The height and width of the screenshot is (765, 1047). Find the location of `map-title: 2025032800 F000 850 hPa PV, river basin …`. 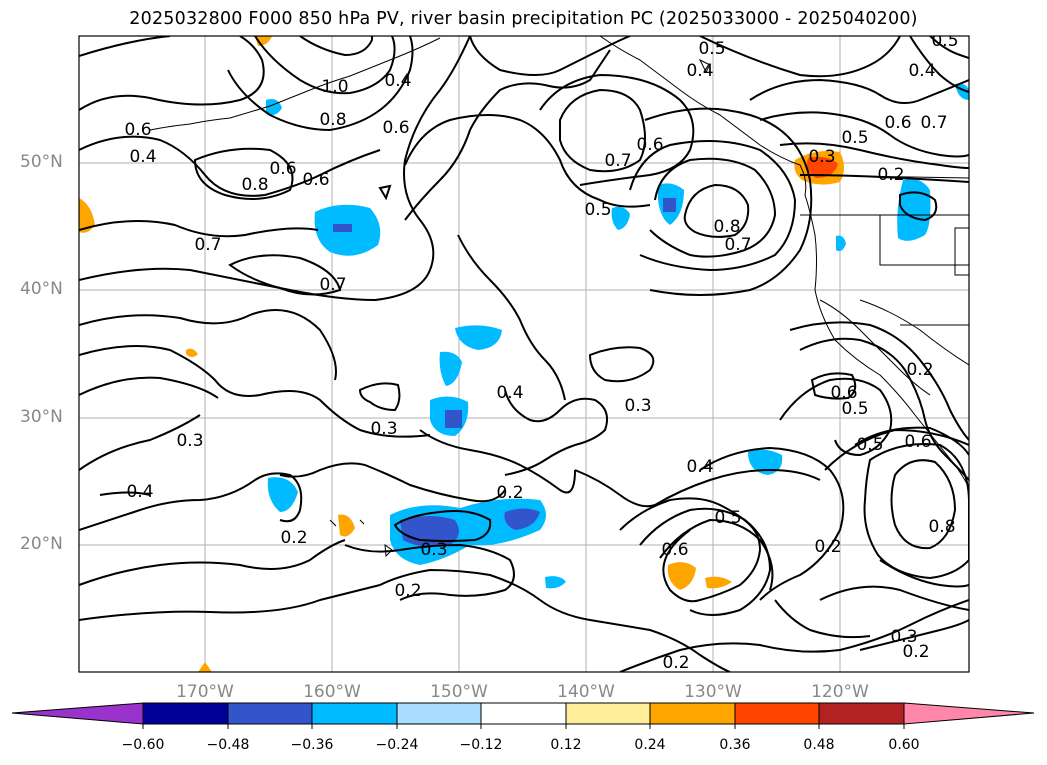

map-title: 2025032800 F000 850 hPa PV, river basin … is located at coordinates (523, 19).